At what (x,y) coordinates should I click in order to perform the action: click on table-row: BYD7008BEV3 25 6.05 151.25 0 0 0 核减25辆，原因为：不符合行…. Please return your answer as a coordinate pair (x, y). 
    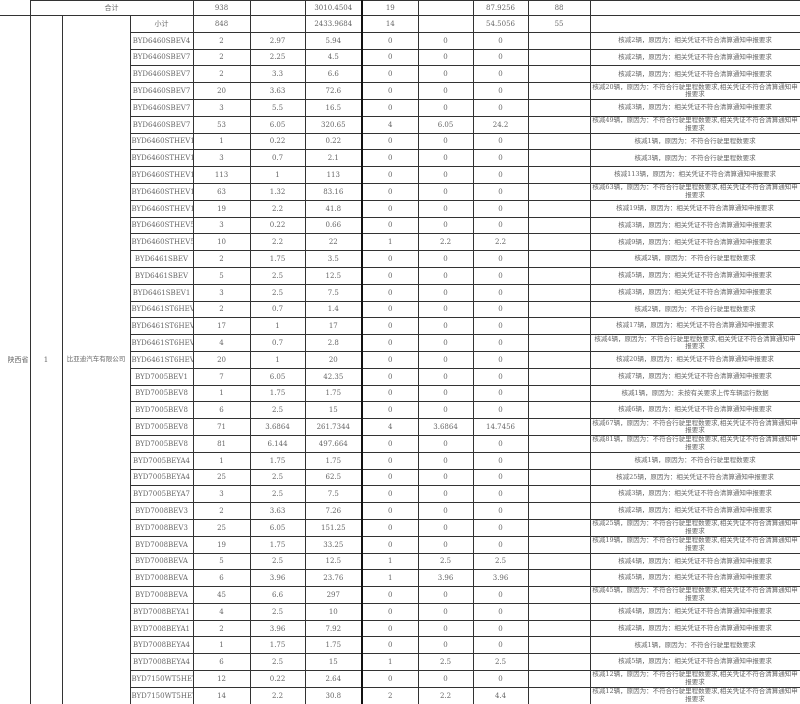
    Looking at the image, I should click on (400, 527).